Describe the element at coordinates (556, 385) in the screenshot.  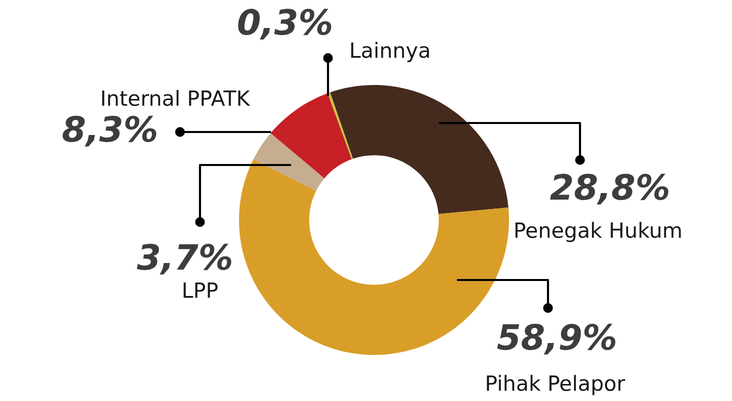
I see `slice-label: Pihak Pelapor` at that location.